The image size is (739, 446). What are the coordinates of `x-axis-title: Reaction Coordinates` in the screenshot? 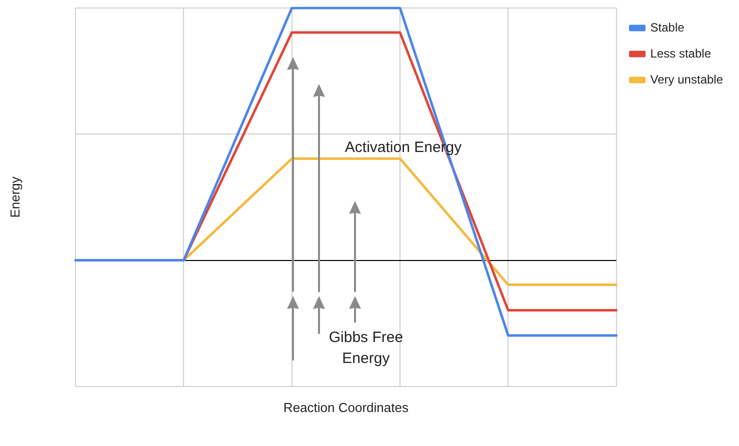 It's located at (346, 407).